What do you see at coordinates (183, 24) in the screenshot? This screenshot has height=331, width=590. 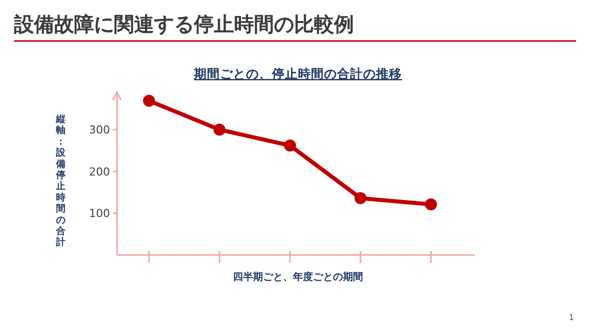 I see `chart-title: 設備故障に関連する停止時間の比較例` at bounding box center [183, 24].